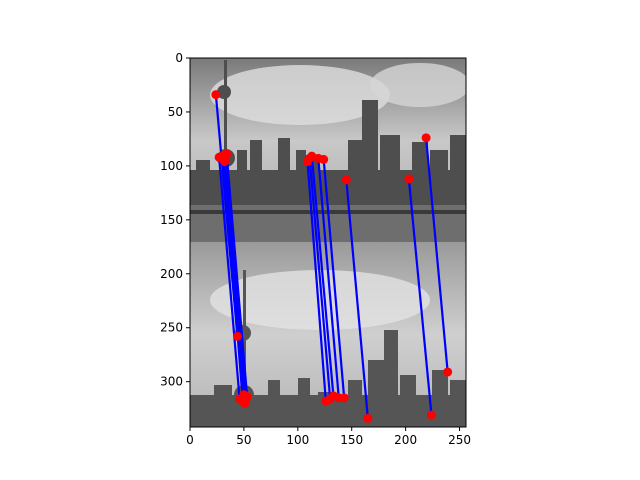 This screenshot has width=640, height=480. Describe the element at coordinates (179, 58) in the screenshot. I see `y-tick-label: 0` at that location.